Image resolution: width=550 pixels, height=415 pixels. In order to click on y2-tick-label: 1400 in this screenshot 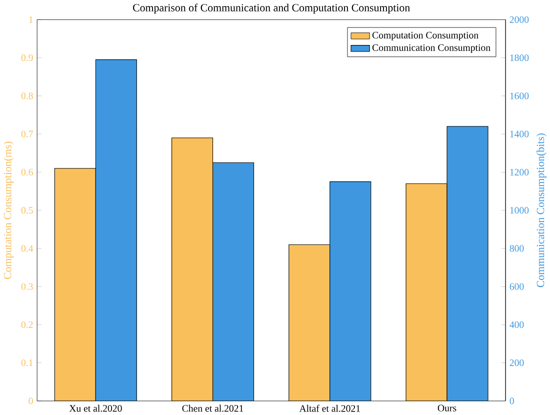, I will do `click(519, 134)`.